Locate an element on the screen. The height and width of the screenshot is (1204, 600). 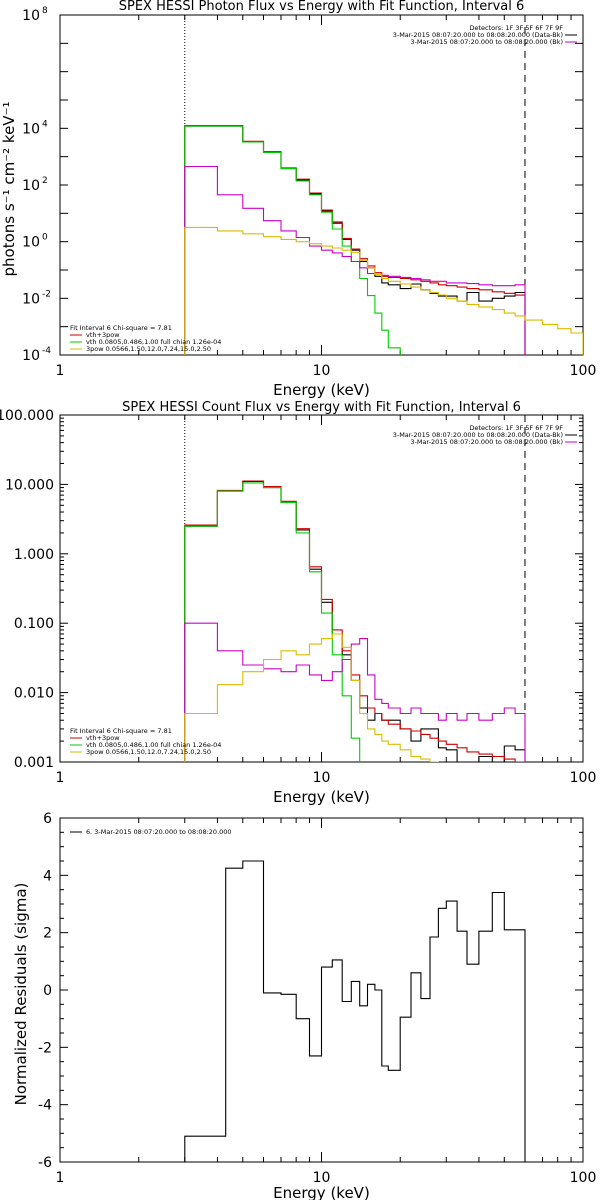
y-axis-label: photons s⁻¹ cm⁻² keV⁻¹ is located at coordinates (9, 189).